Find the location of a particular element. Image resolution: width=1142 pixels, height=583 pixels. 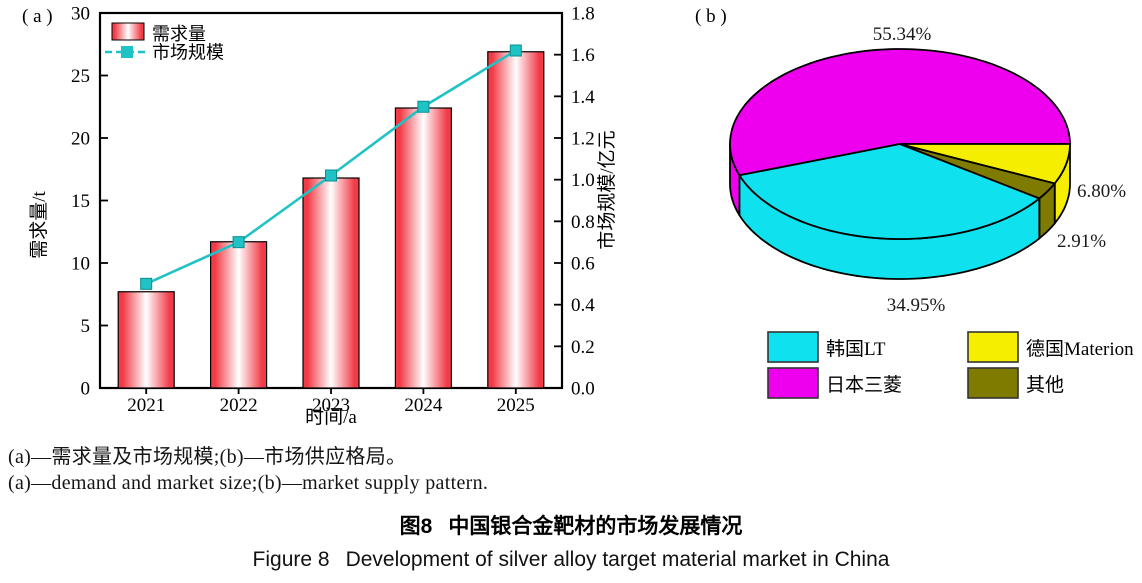

right-axis-tick-label: 1.0 is located at coordinates (583, 180).